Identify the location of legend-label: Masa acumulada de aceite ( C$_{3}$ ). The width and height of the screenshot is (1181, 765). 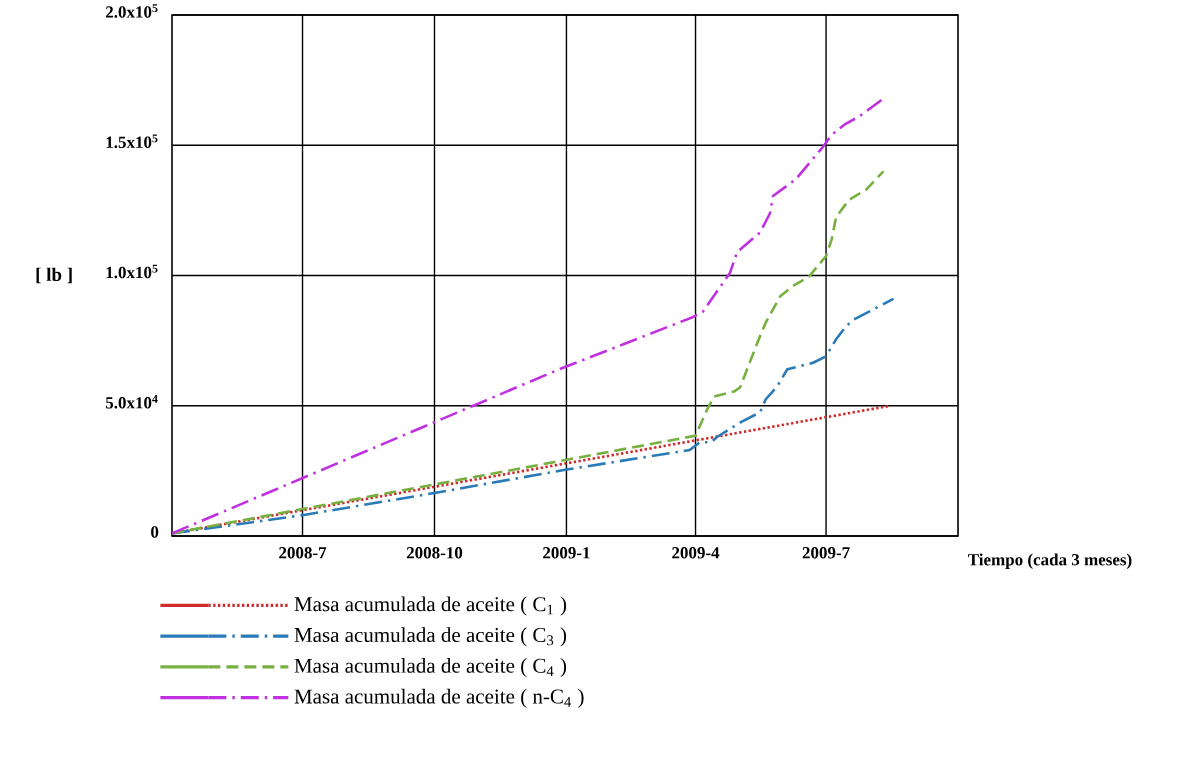
(430, 637).